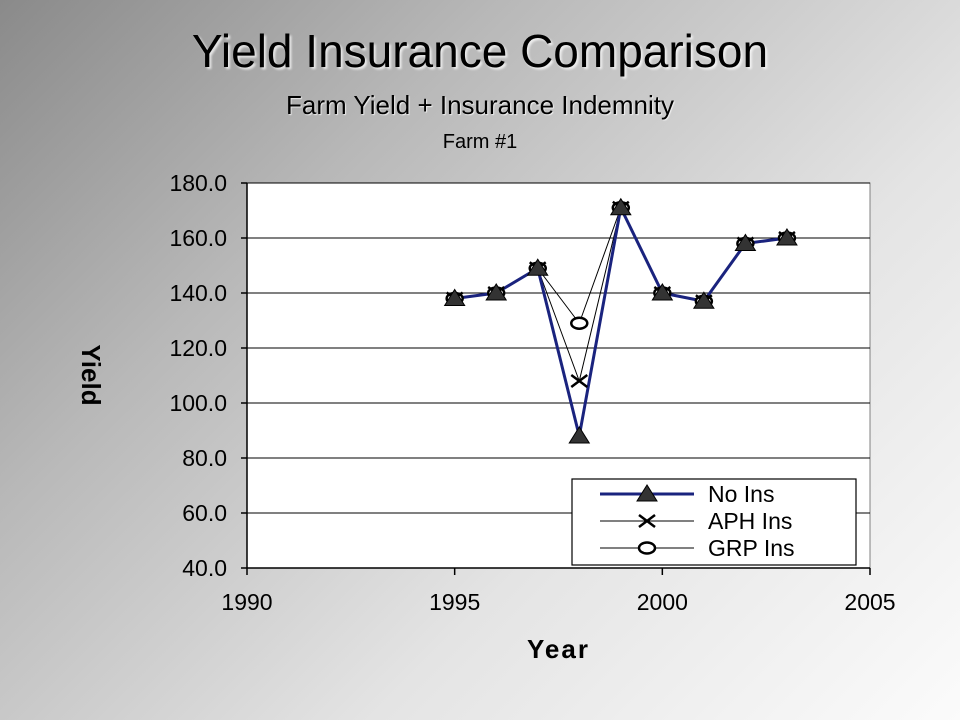 This screenshot has height=720, width=960. Describe the element at coordinates (741, 494) in the screenshot. I see `legend-label: No Ins` at that location.